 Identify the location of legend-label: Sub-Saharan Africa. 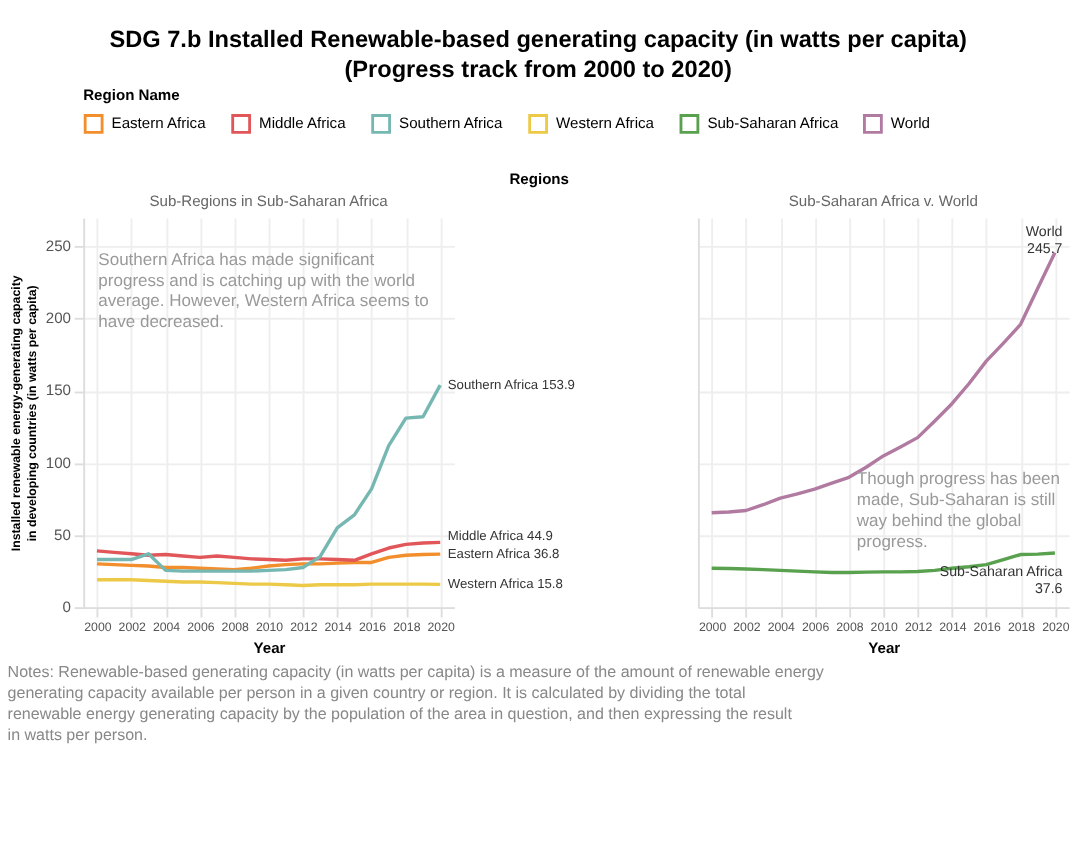
(773, 122).